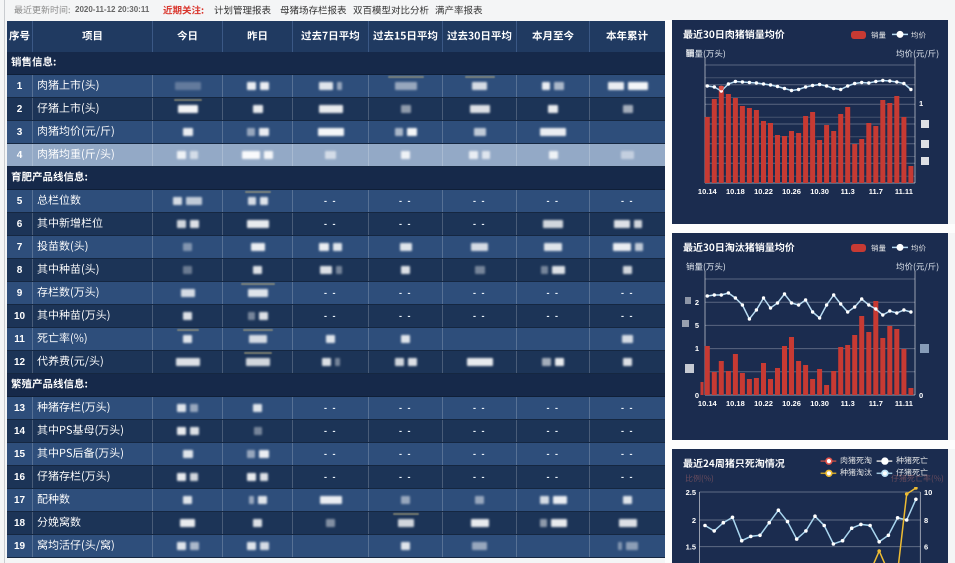 Image resolution: width=955 pixels, height=563 pixels. I want to click on svg-text: 10, so click(928, 492).